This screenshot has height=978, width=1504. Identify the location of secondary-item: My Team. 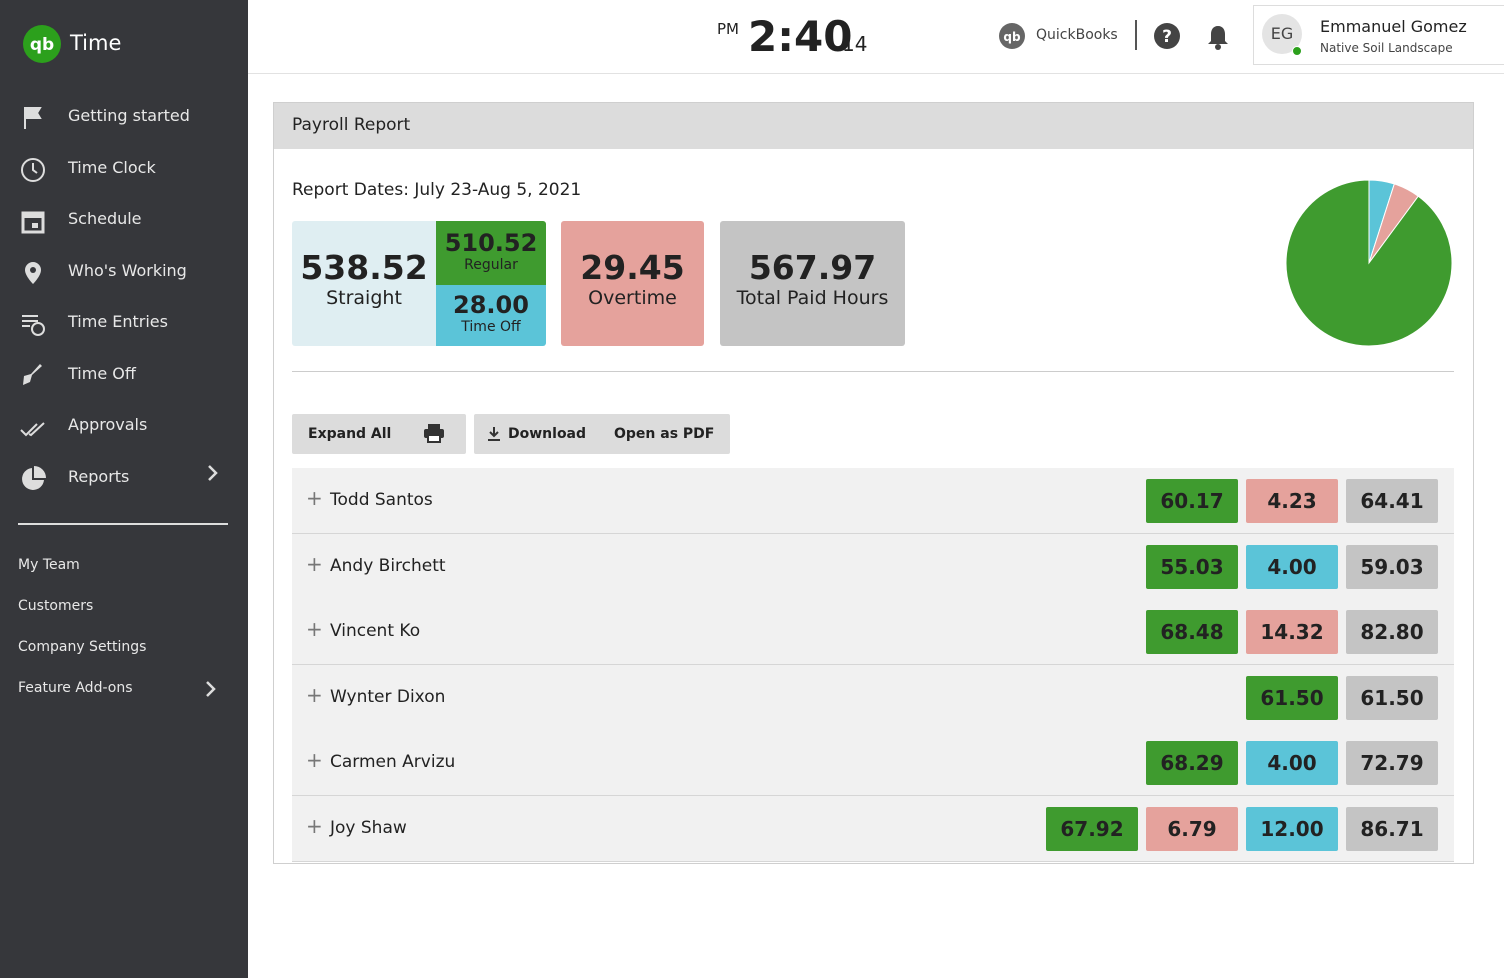
(49, 565).